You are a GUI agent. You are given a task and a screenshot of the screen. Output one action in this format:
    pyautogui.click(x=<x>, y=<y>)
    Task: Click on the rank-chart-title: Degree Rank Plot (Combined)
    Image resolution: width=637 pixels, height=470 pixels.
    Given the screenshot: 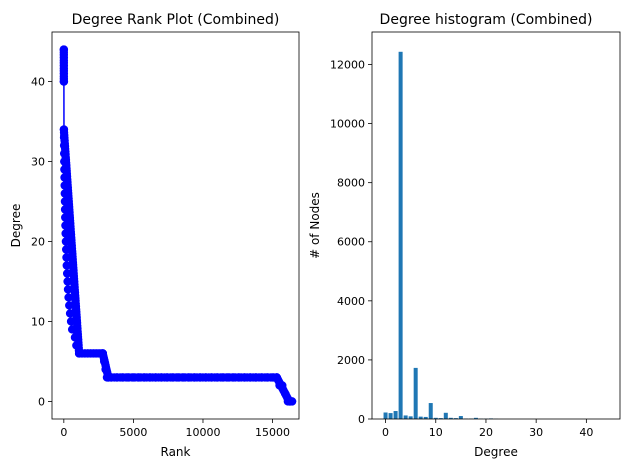 What is the action you would take?
    pyautogui.click(x=176, y=20)
    